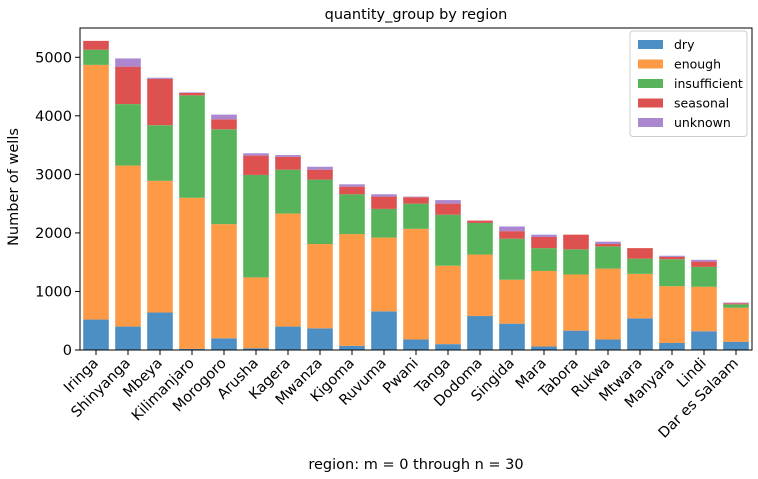  What do you see at coordinates (53, 234) in the screenshot?
I see `y-tick-label: 2000` at bounding box center [53, 234].